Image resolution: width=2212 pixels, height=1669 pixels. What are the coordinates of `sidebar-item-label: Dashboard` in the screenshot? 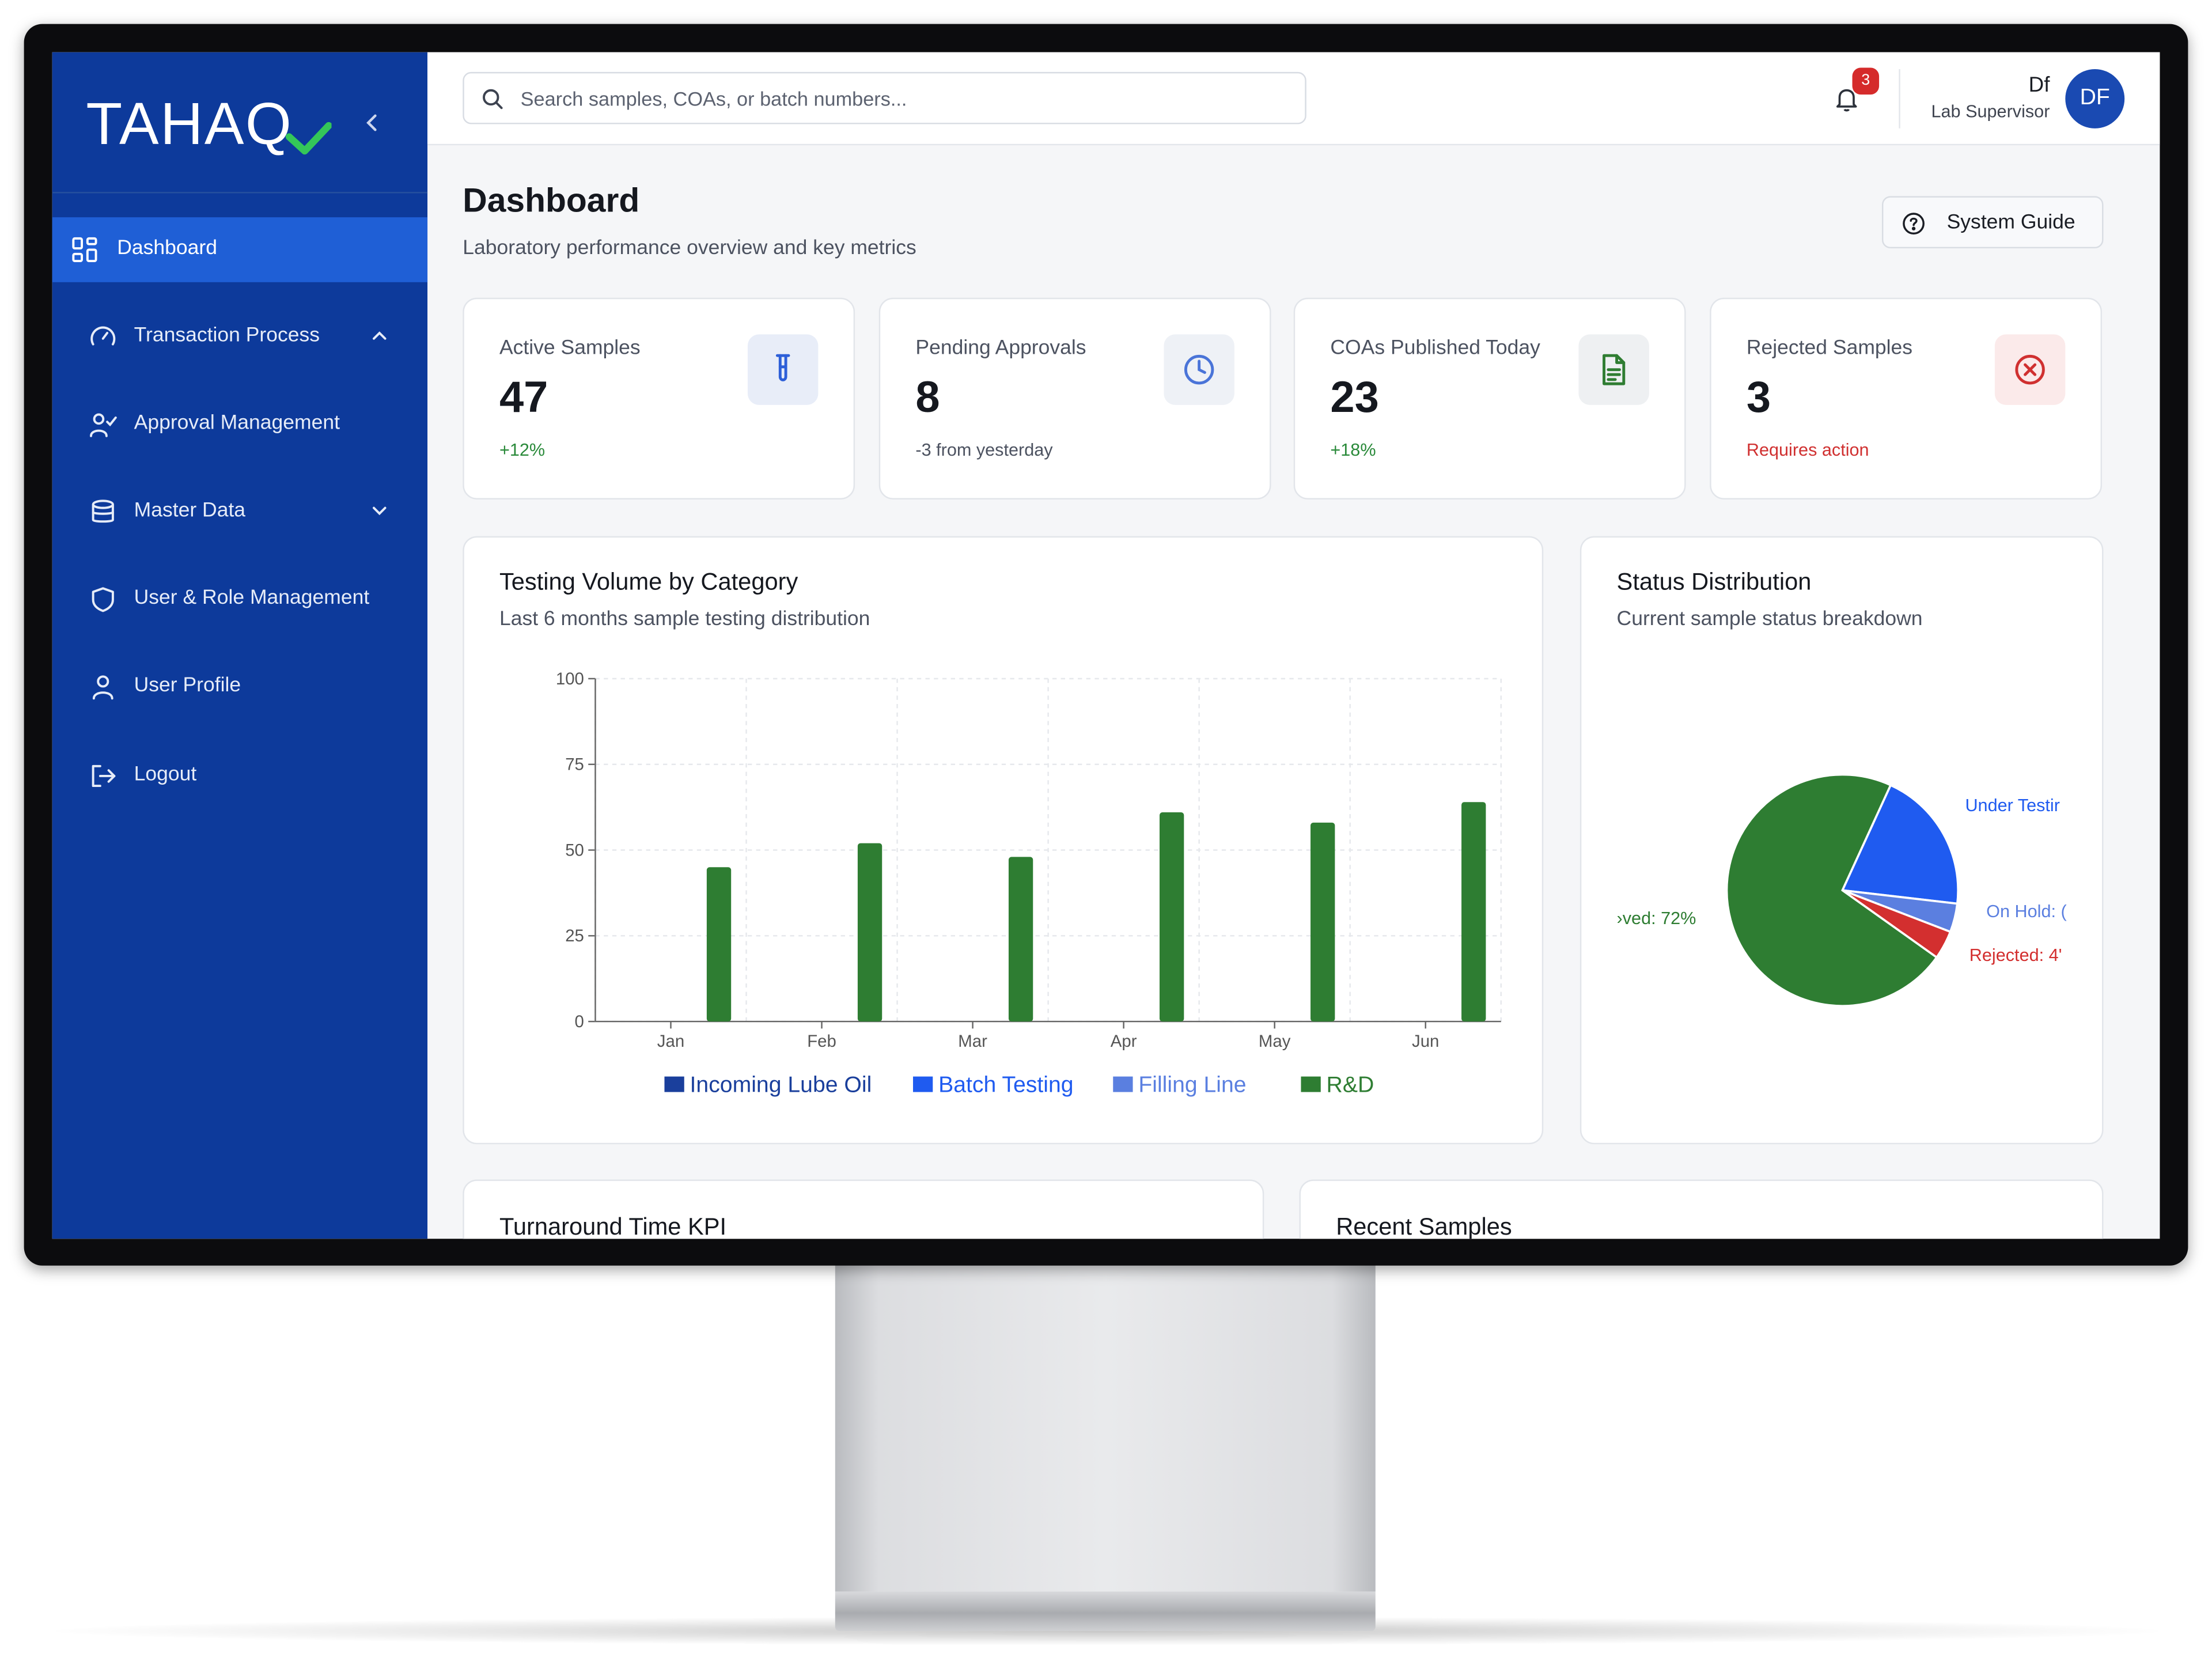 It's located at (167, 248).